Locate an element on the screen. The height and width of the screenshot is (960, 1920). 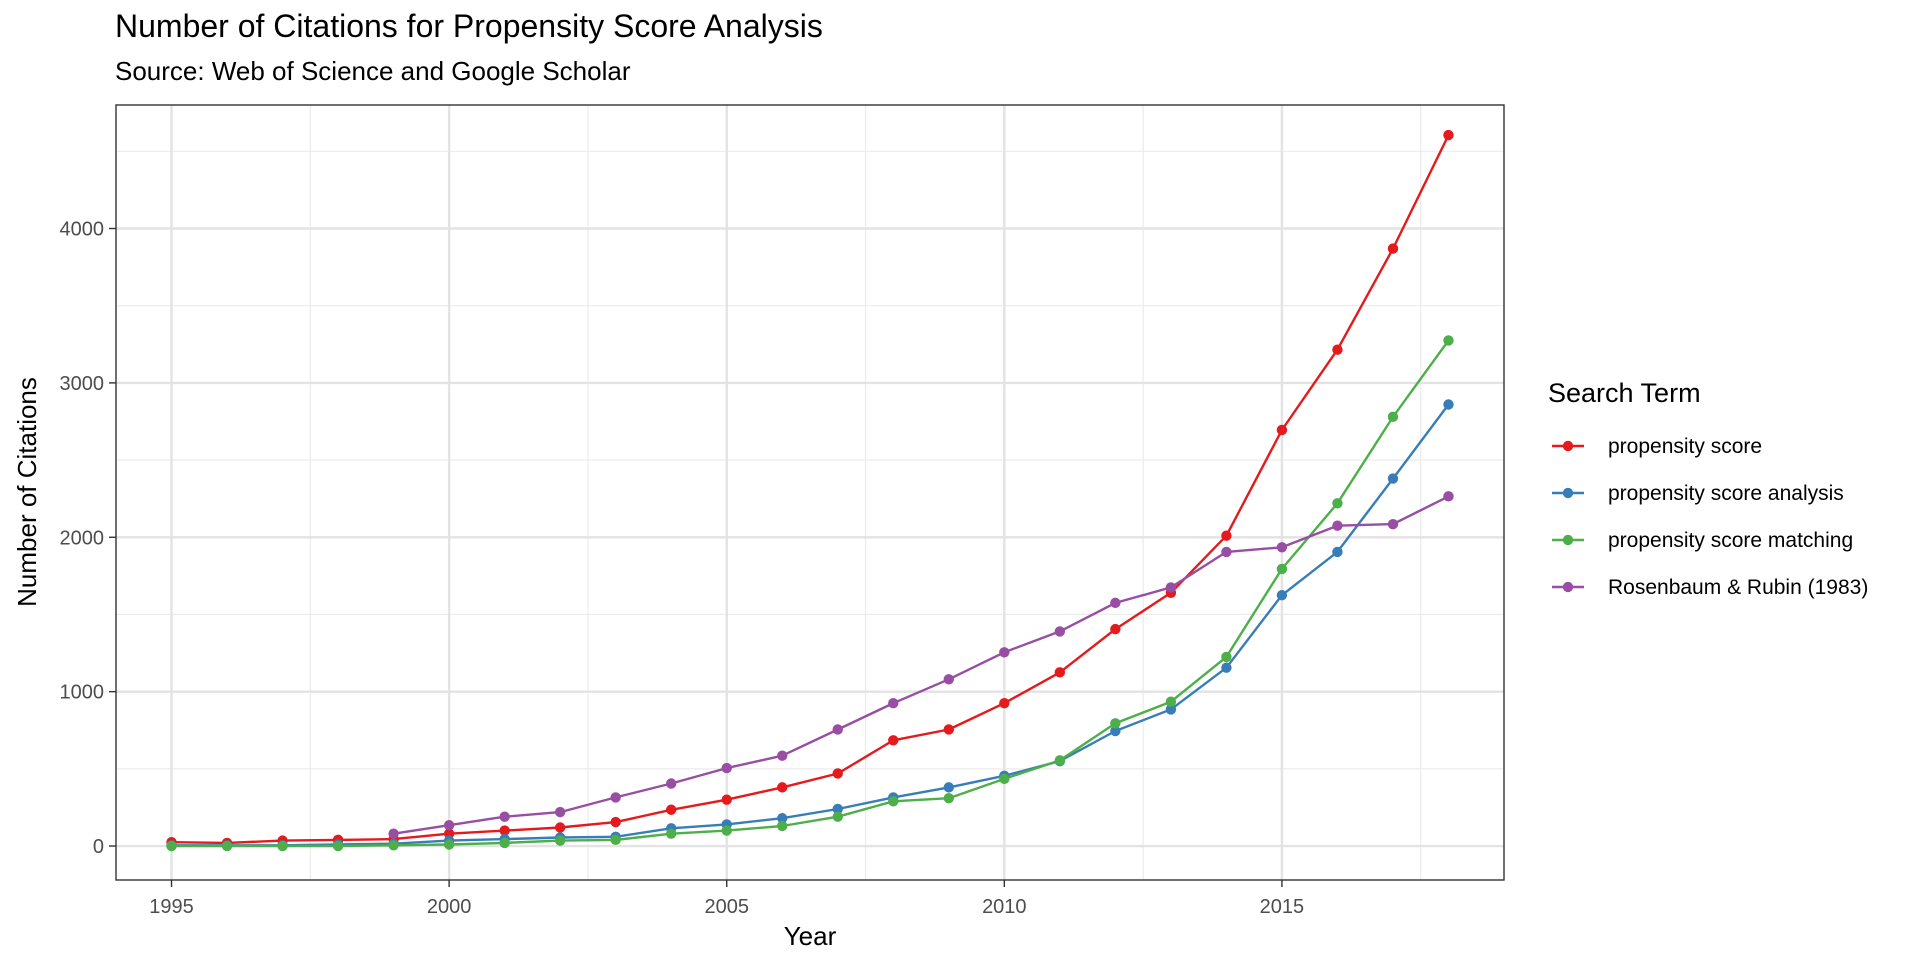
x-tick-label: 2005 is located at coordinates (726, 907).